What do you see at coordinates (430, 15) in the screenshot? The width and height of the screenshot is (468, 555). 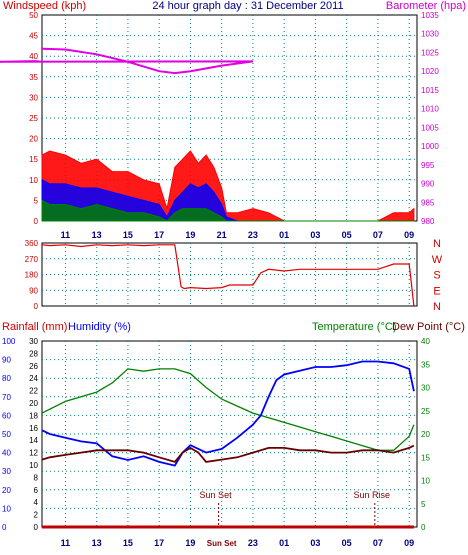 I see `baro-ytick-11: 1035` at bounding box center [430, 15].